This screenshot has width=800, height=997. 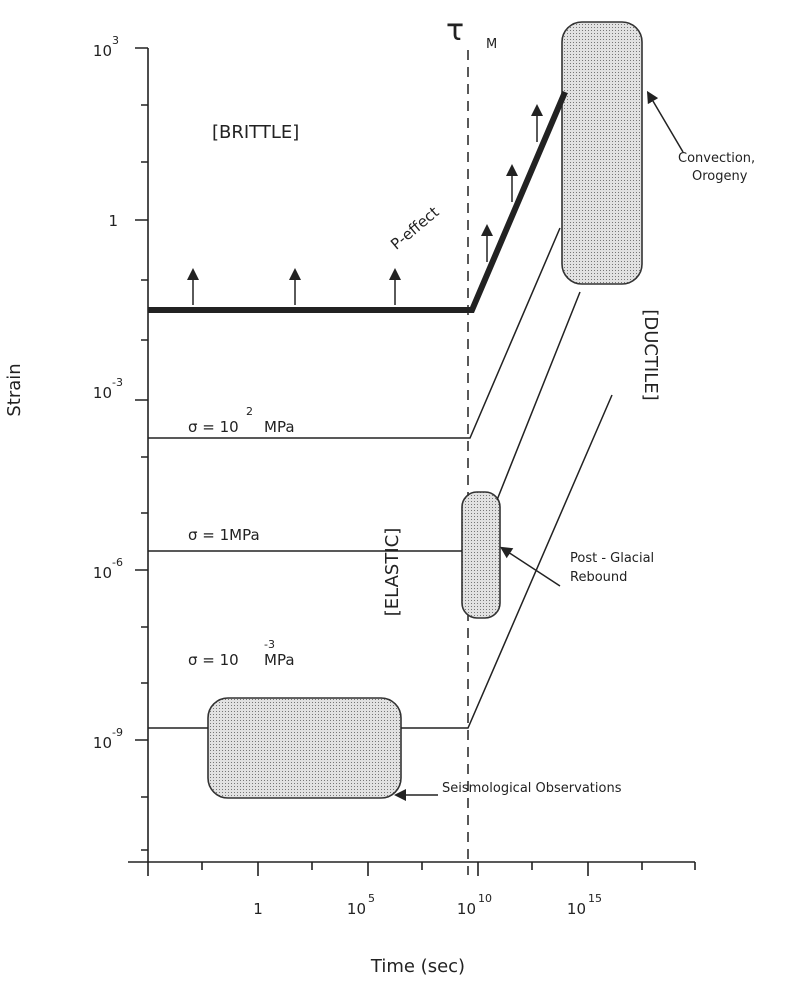 What do you see at coordinates (269, 644) in the screenshot?
I see `stress-exp: -3` at bounding box center [269, 644].